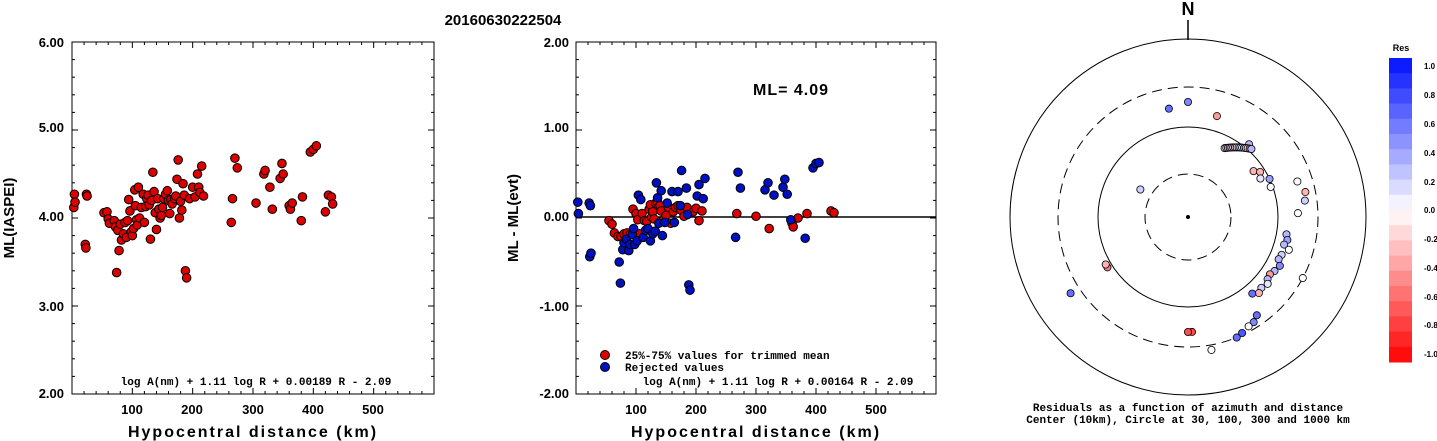  What do you see at coordinates (556, 127) in the screenshot?
I see `y-tick-label: 1.00` at bounding box center [556, 127].